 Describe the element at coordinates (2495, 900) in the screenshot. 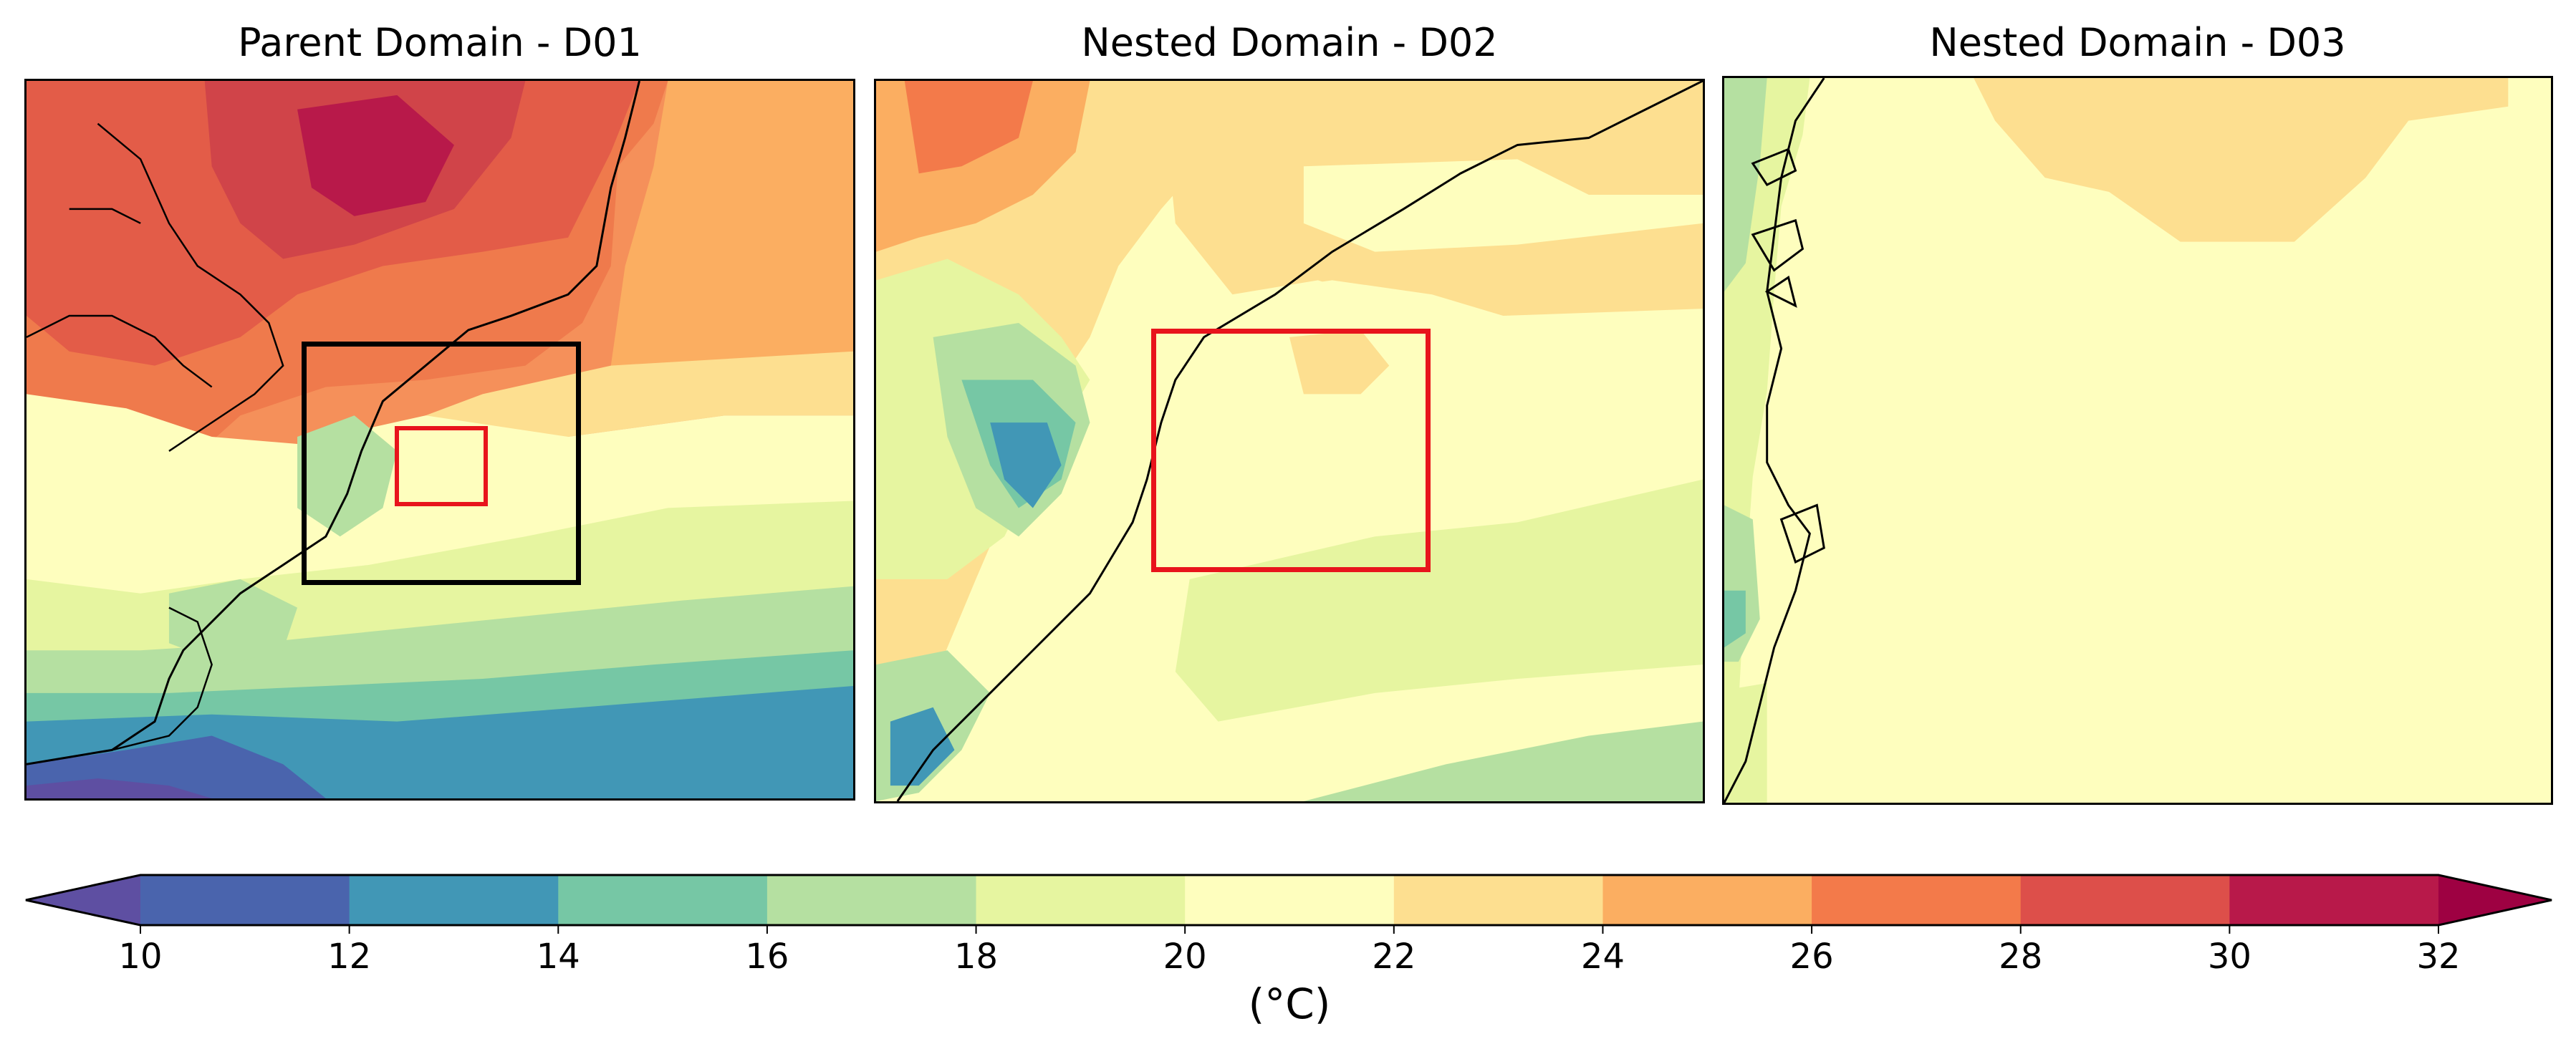

I see `colorbar-extend-over` at that location.